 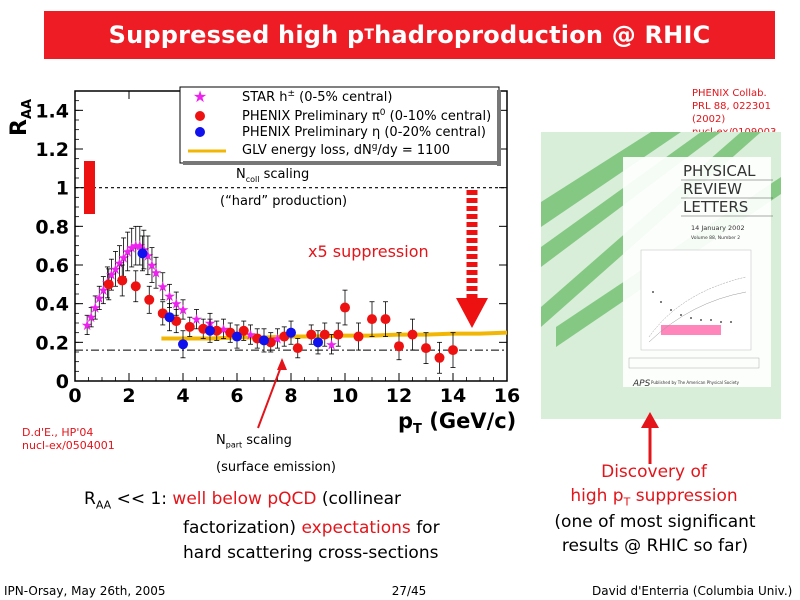 What do you see at coordinates (283, 201) in the screenshot?
I see `hard-production-label: (“hard” production)` at bounding box center [283, 201].